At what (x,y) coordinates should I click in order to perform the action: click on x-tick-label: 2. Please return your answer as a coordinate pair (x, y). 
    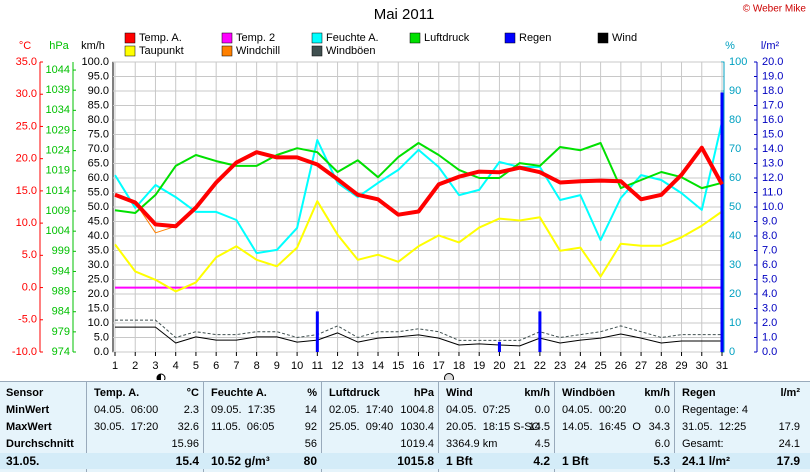
    Looking at the image, I should click on (135, 366).